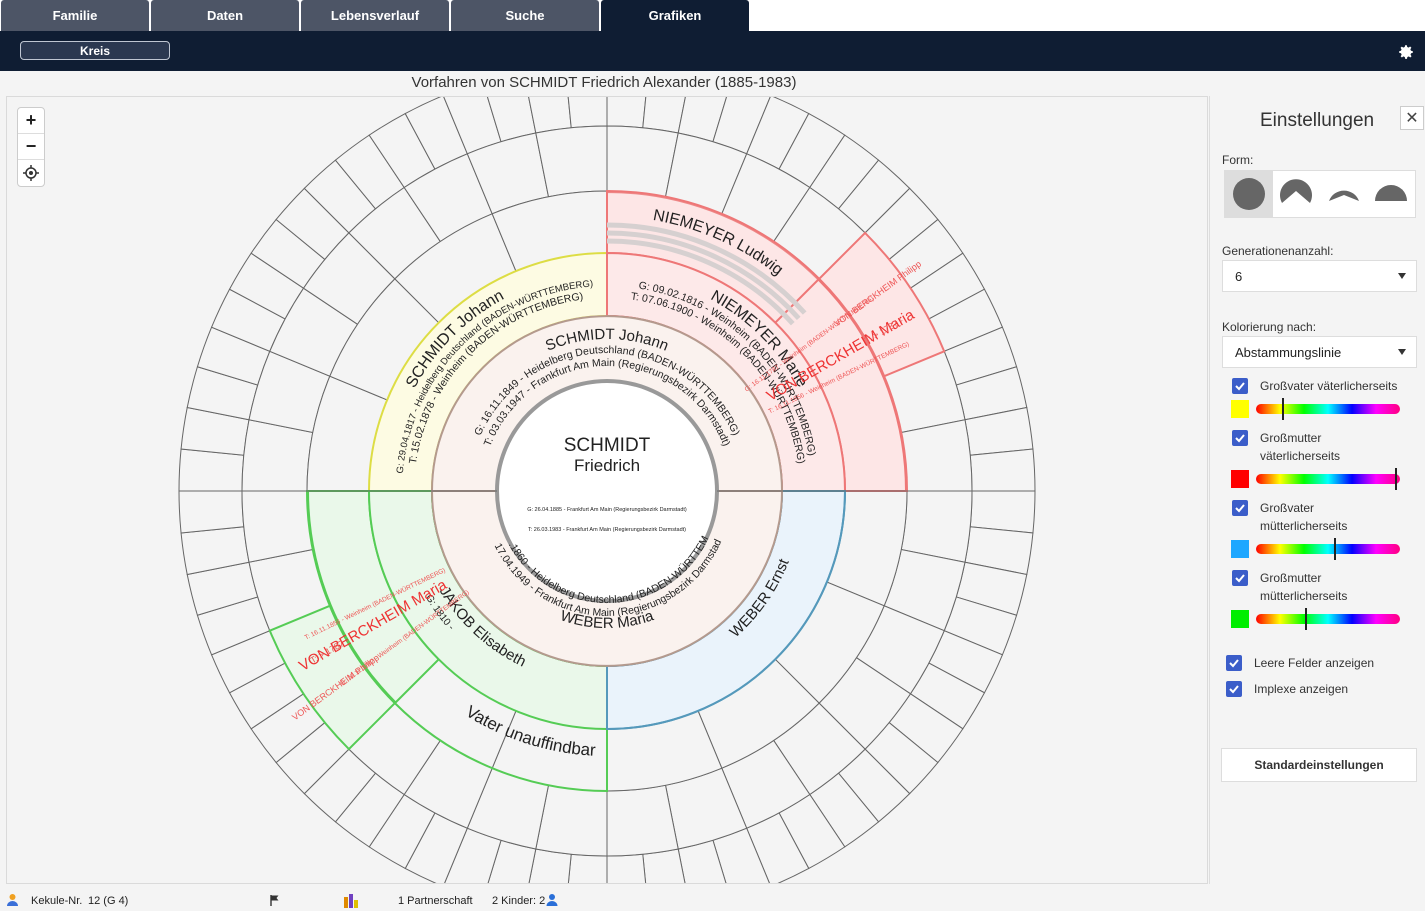 This screenshot has height=911, width=1425. I want to click on line-label-0: Großvater väterlicherseits, so click(1328, 386).